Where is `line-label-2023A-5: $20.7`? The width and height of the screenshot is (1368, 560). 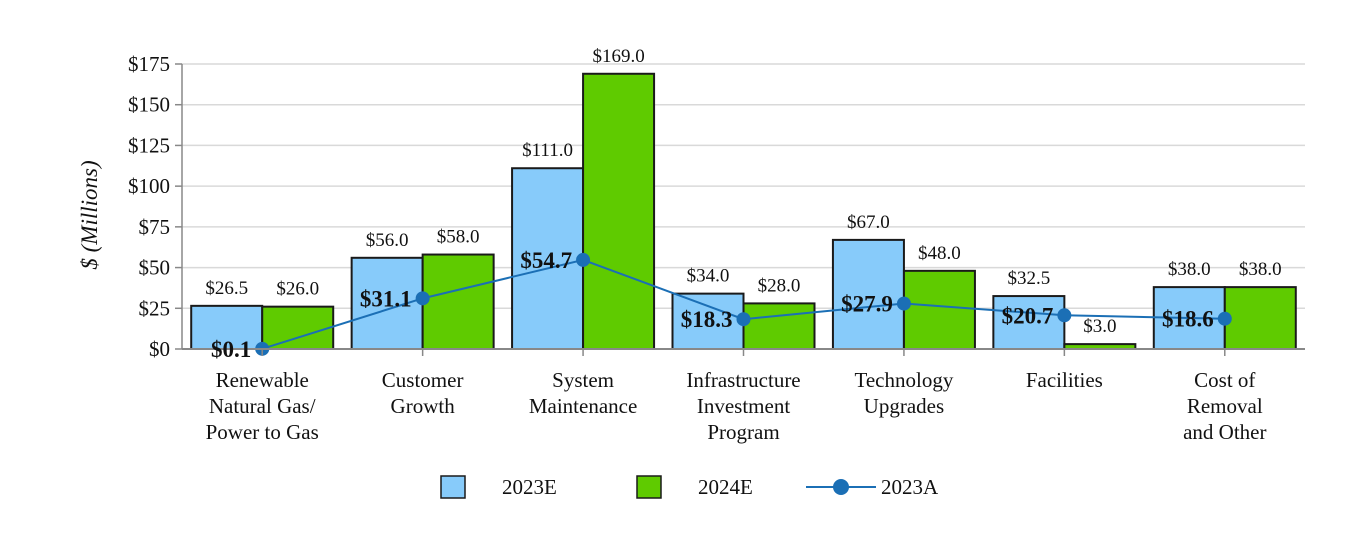 line-label-2023A-5: $20.7 is located at coordinates (1028, 315).